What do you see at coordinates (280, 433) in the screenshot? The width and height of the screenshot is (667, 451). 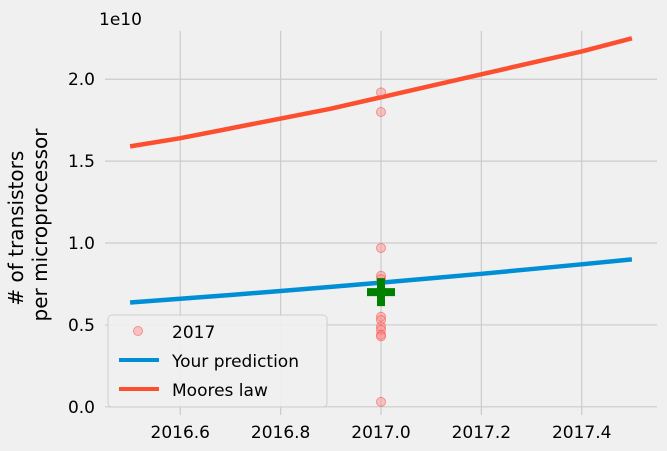 I see `x-tick-label: 2016.8` at bounding box center [280, 433].